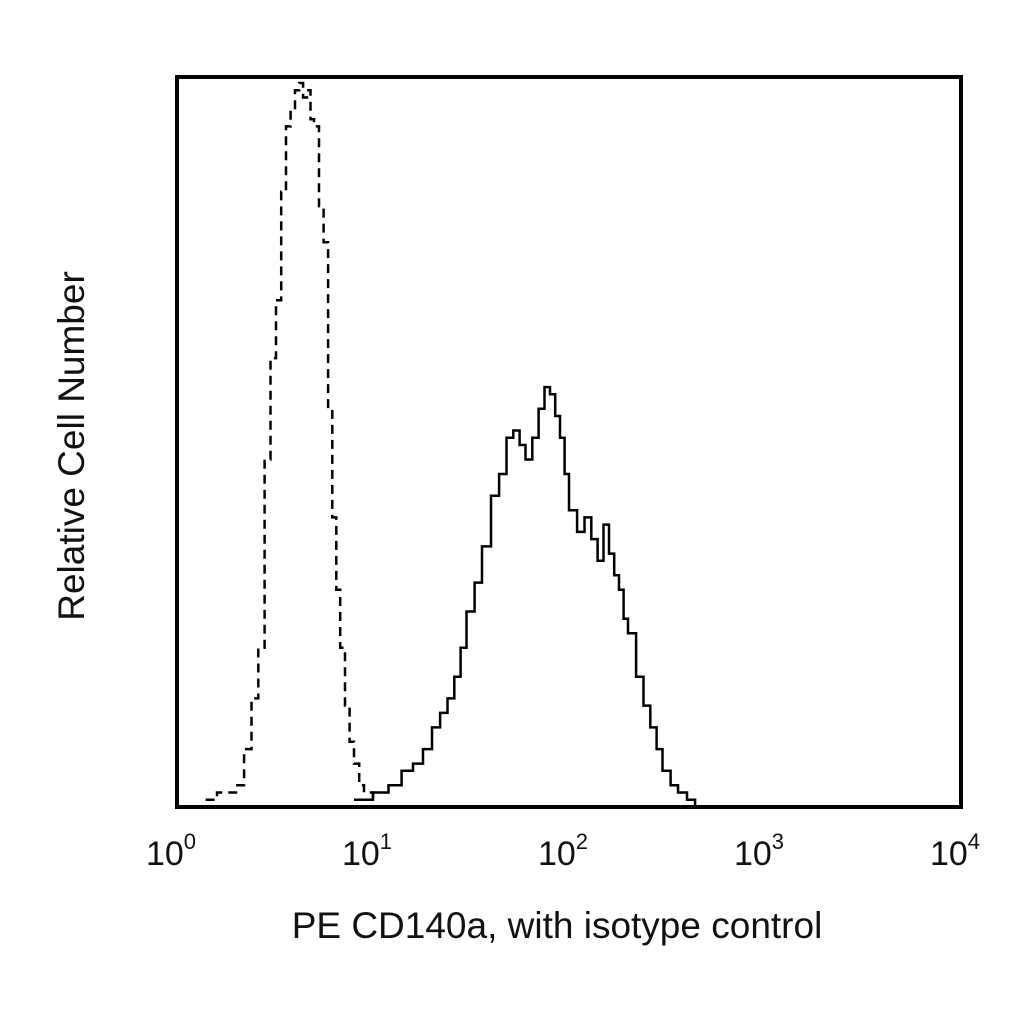 The image size is (1024, 1024). What do you see at coordinates (525, 596) in the screenshot?
I see `cd140a-histogram` at bounding box center [525, 596].